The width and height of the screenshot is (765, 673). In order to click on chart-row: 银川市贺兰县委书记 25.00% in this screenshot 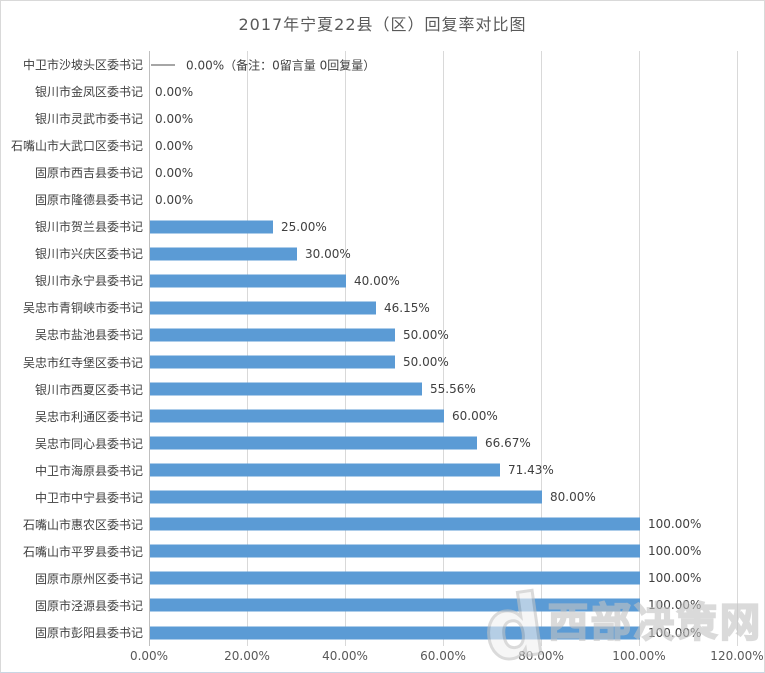, I will do `click(382, 226)`.